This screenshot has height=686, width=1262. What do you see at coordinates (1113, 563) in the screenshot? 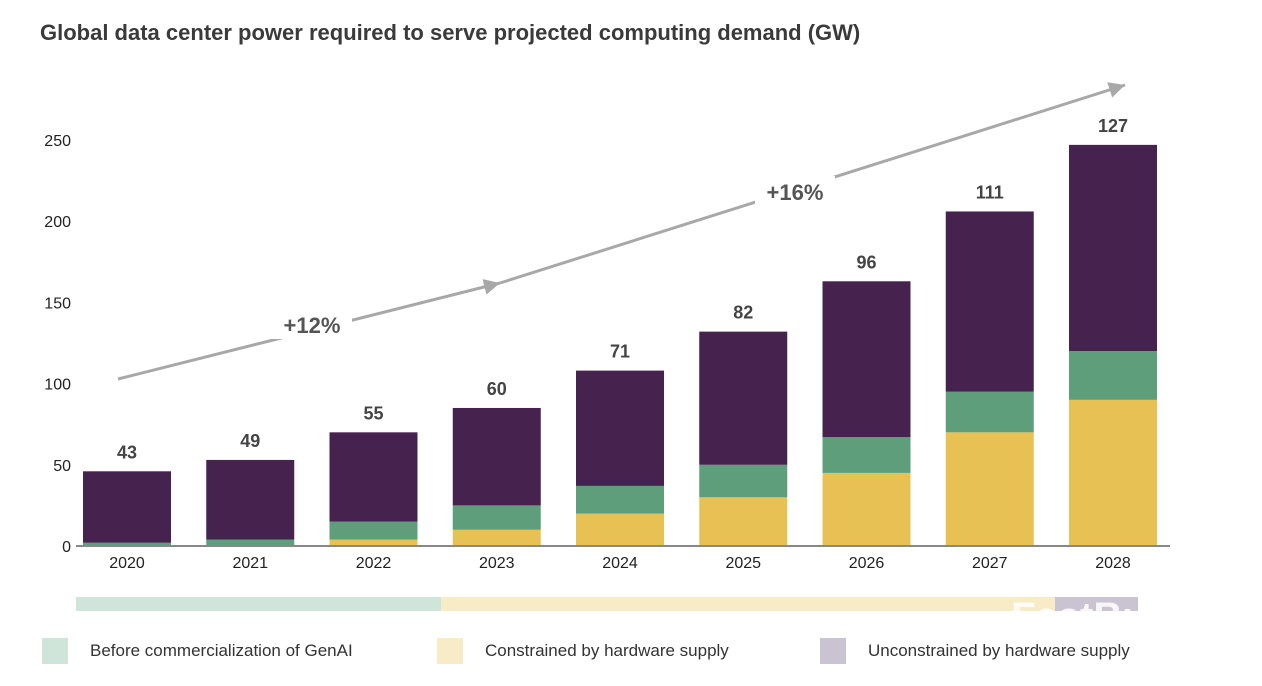
I see `x-tick-label: 2028` at bounding box center [1113, 563].